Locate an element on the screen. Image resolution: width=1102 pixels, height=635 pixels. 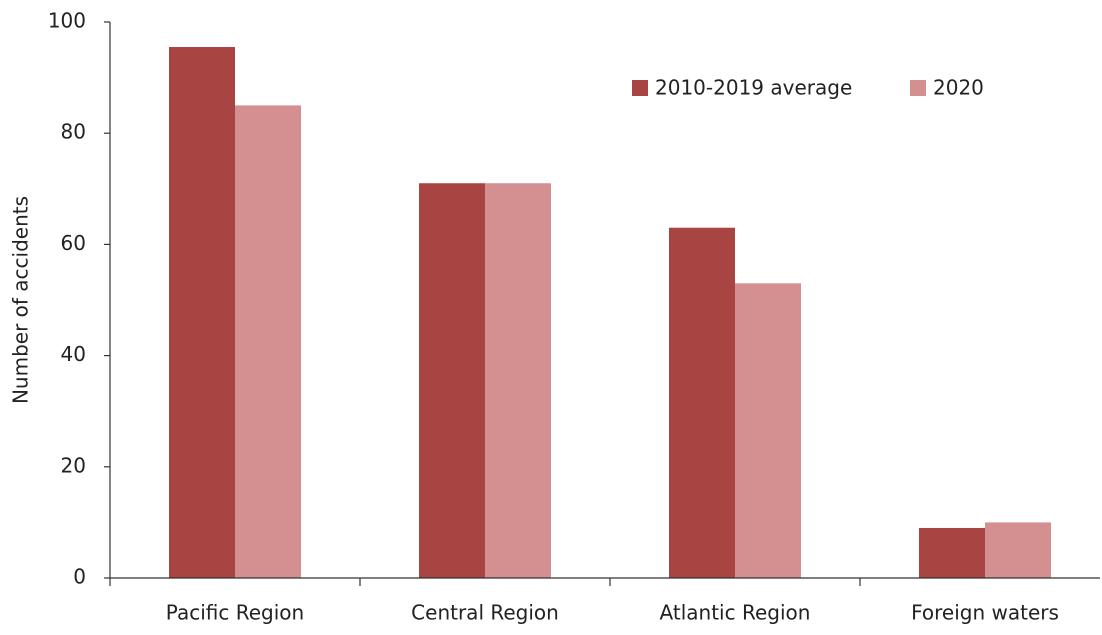
legend-label: 2010-2019 average is located at coordinates (753, 88).